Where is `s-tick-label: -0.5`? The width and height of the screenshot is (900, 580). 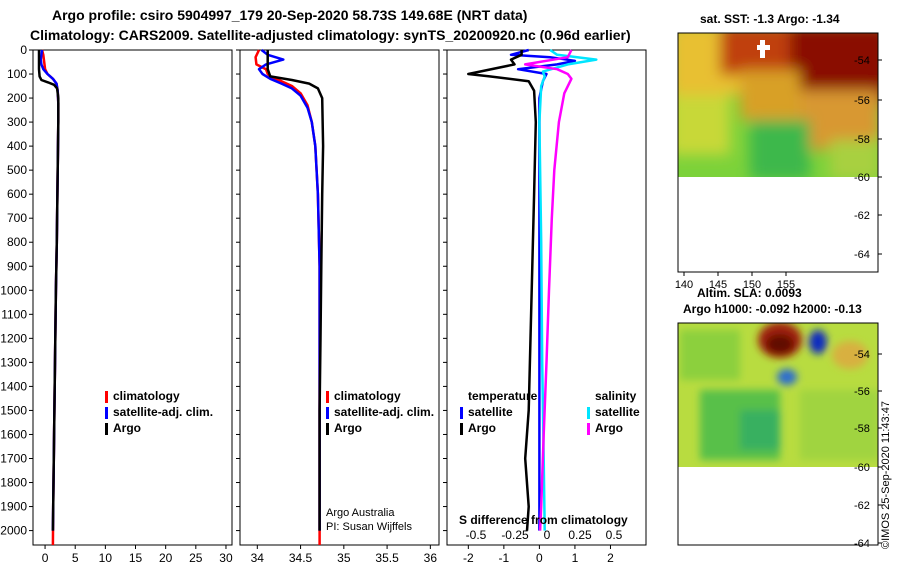
s-tick-label: -0.5 is located at coordinates (476, 535).